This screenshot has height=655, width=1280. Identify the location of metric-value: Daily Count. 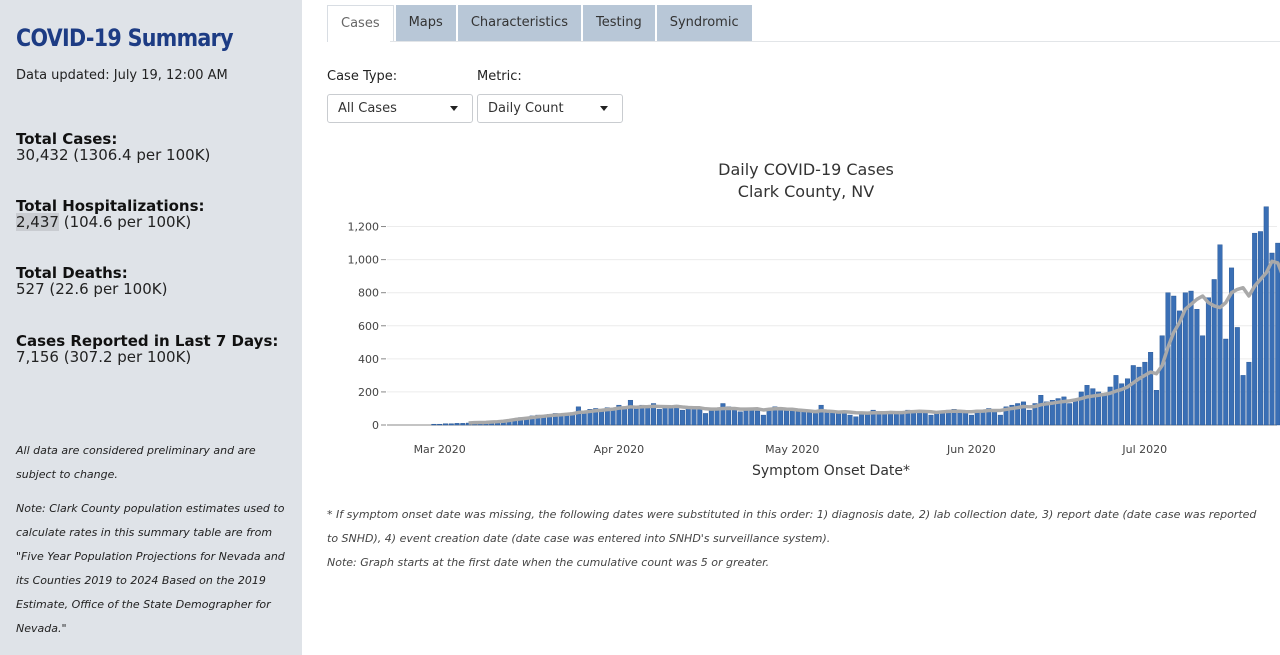
(526, 108).